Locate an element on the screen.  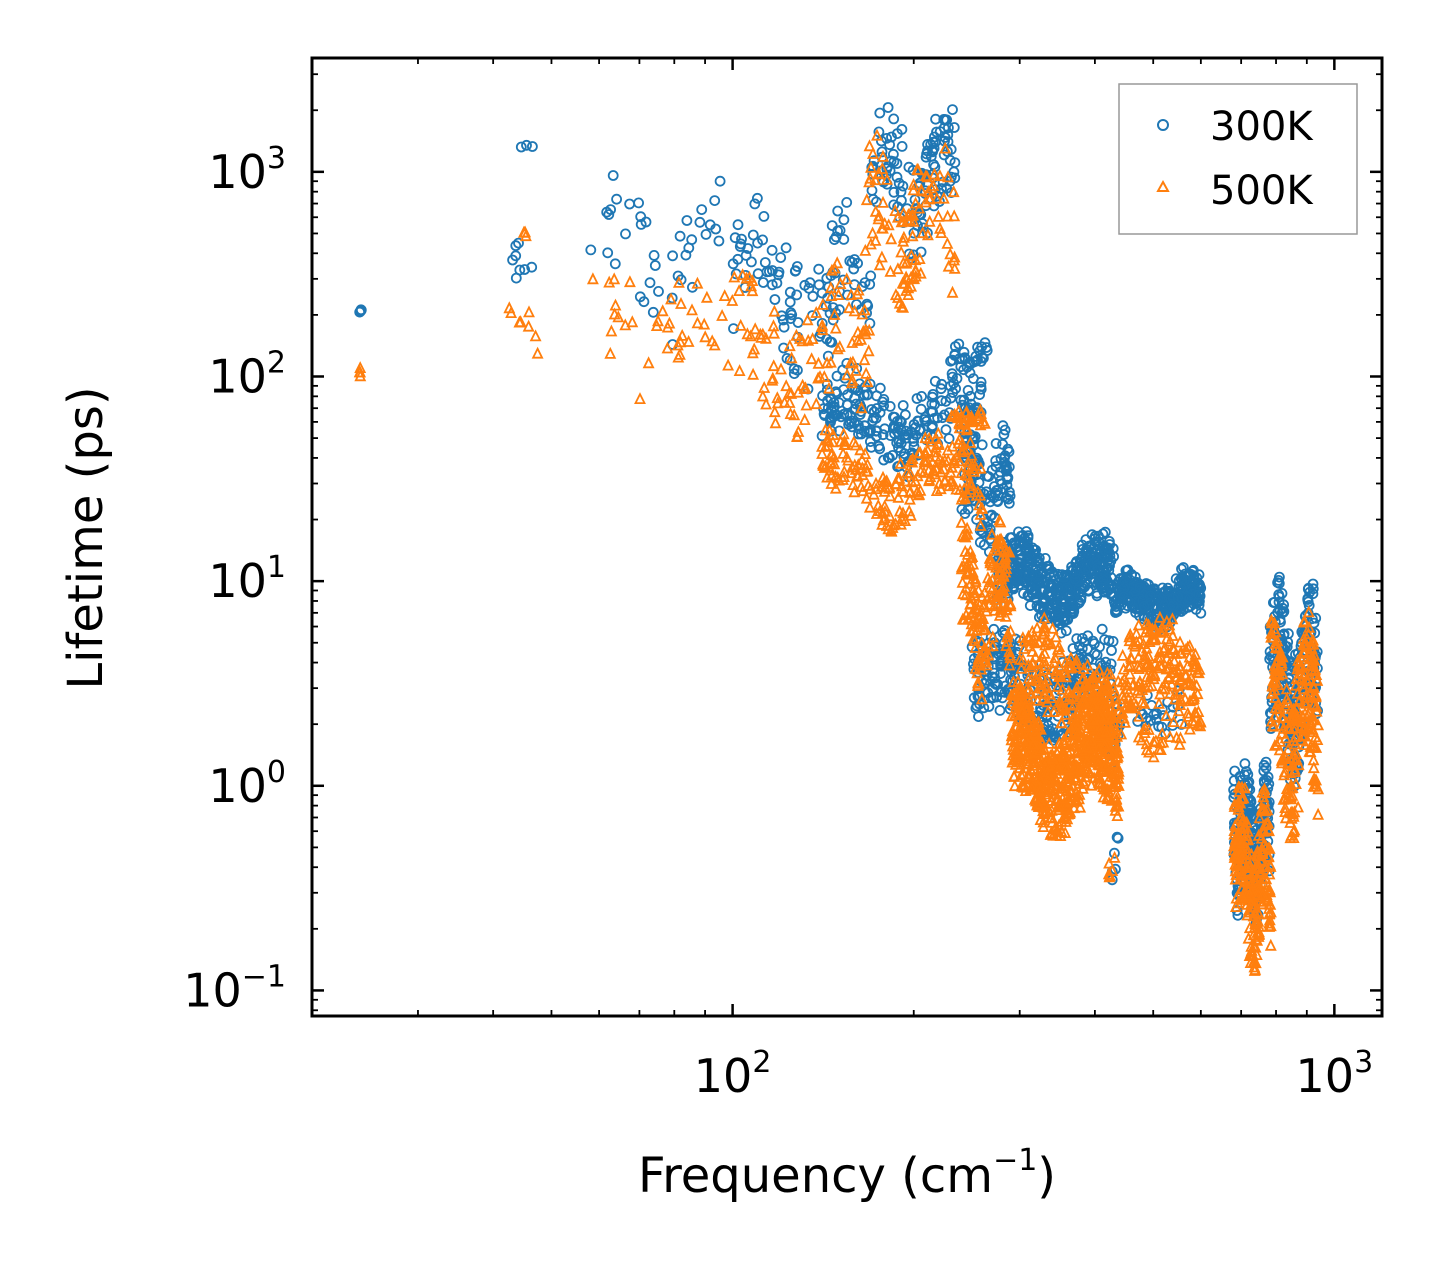
point-300k-2036 is located at coordinates (1245, 764).